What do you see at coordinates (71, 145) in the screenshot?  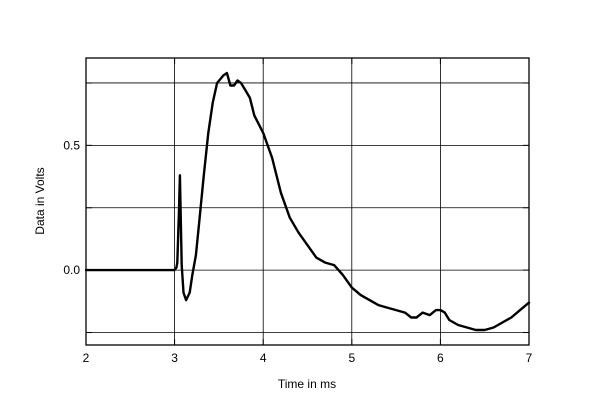 I see `y-tick-label: 0.5` at bounding box center [71, 145].